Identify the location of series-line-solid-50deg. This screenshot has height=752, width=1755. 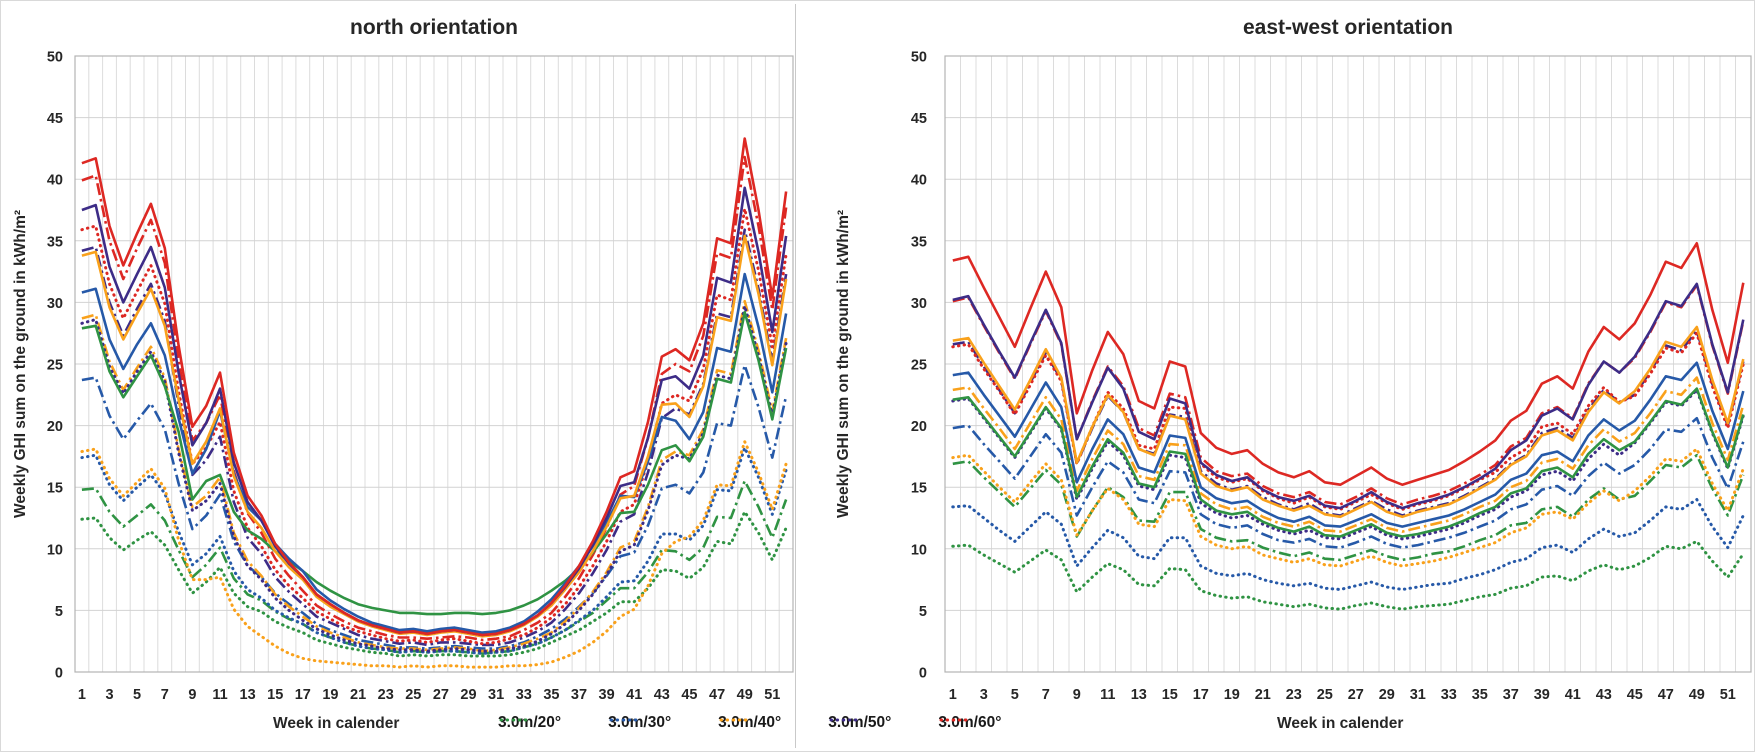
(1348, 396).